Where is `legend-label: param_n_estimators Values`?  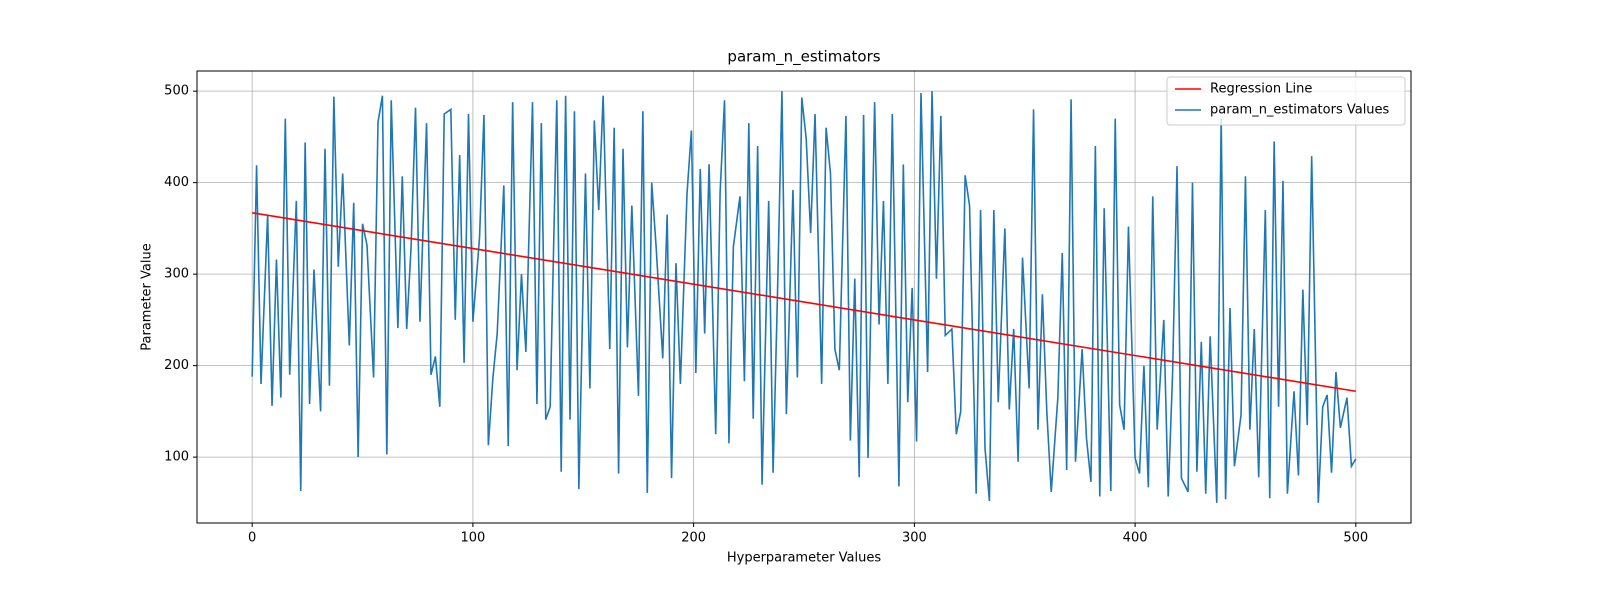 legend-label: param_n_estimators Values is located at coordinates (1300, 110).